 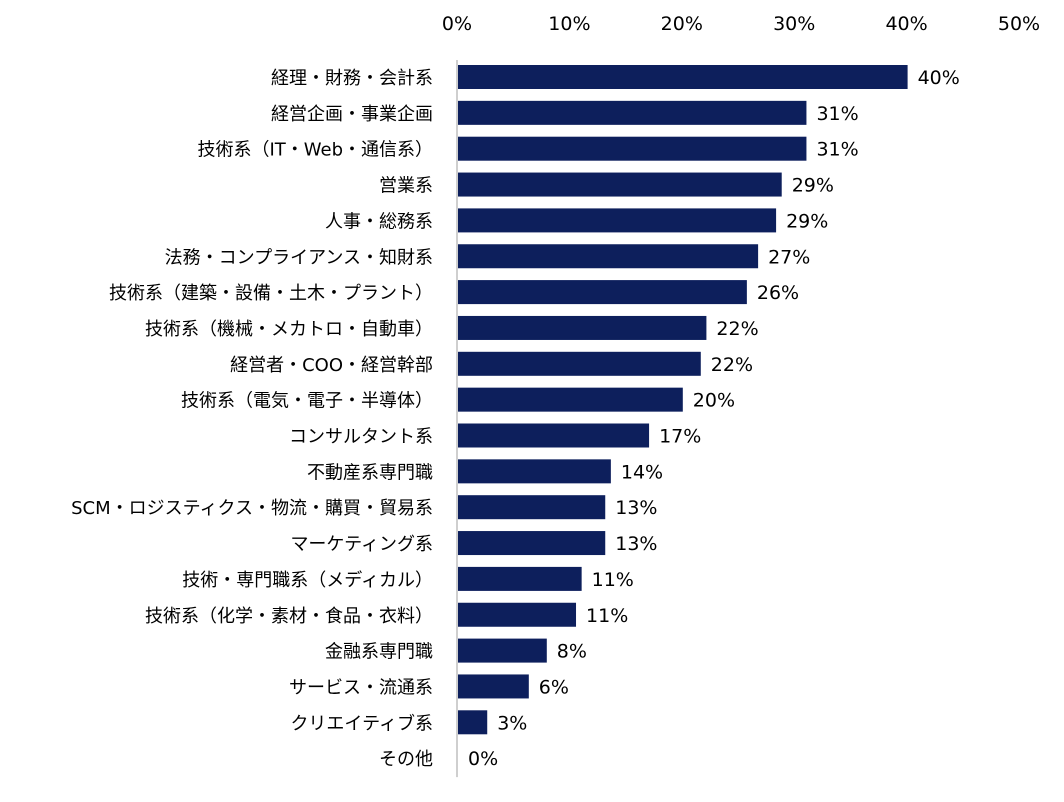 I want to click on category-label: 不動産系専門職, so click(x=370, y=472).